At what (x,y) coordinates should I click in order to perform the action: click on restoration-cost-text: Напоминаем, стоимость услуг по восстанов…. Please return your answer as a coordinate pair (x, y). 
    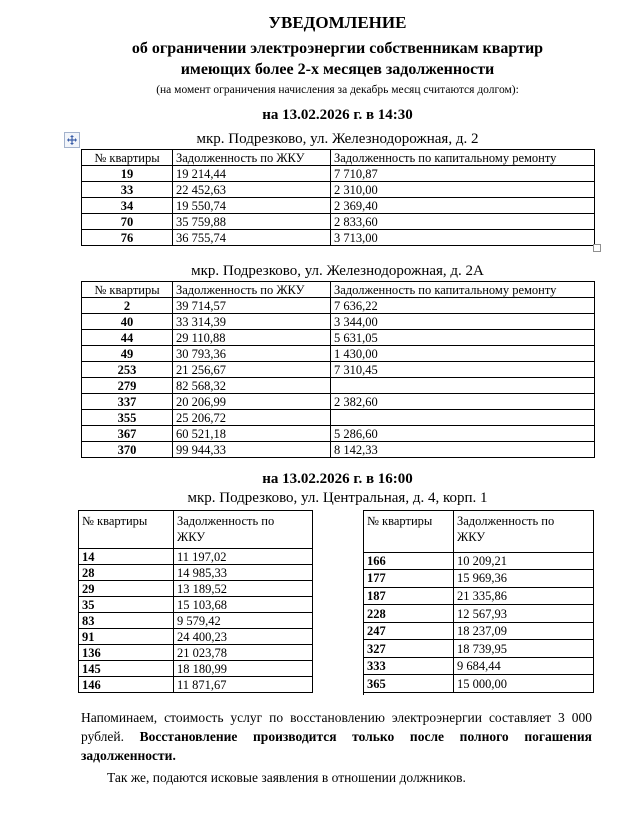
    Looking at the image, I should click on (336, 727).